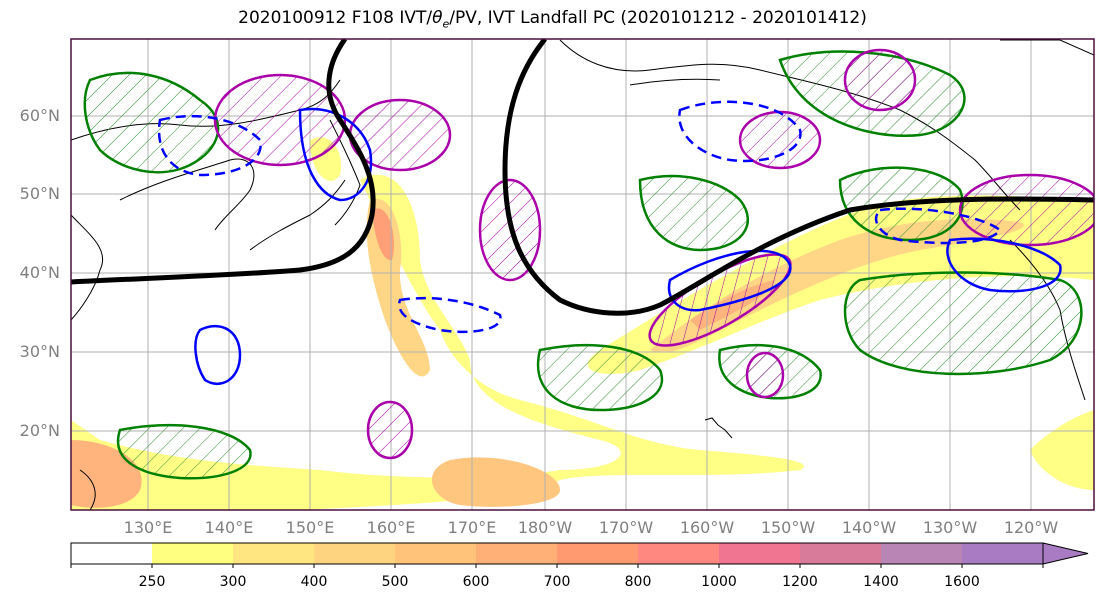  Describe the element at coordinates (963, 323) in the screenshot. I see `theta-e-region-east` at that location.